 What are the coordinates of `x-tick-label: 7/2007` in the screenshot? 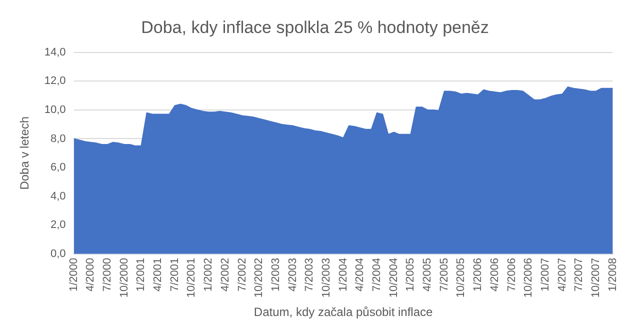 It's located at (579, 275).